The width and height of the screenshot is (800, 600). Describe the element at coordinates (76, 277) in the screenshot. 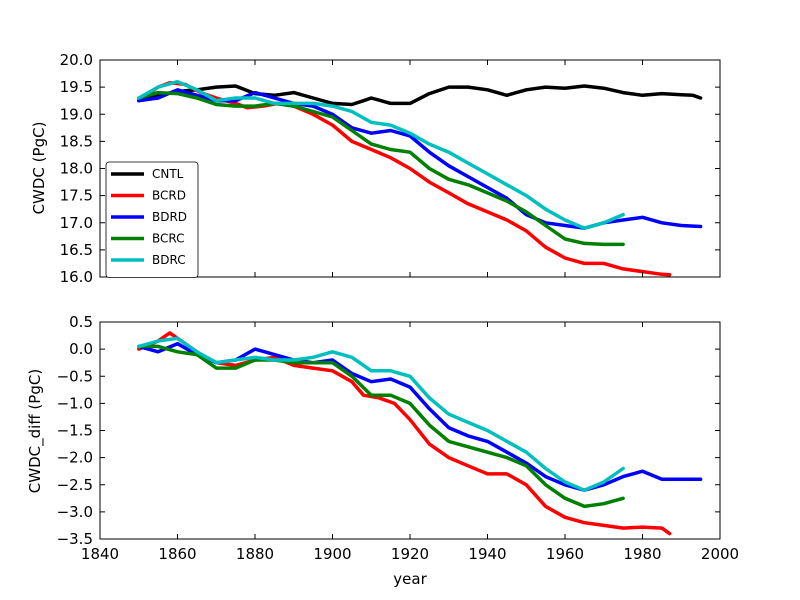

I see `cwdc-ytick-label: 16.0` at that location.